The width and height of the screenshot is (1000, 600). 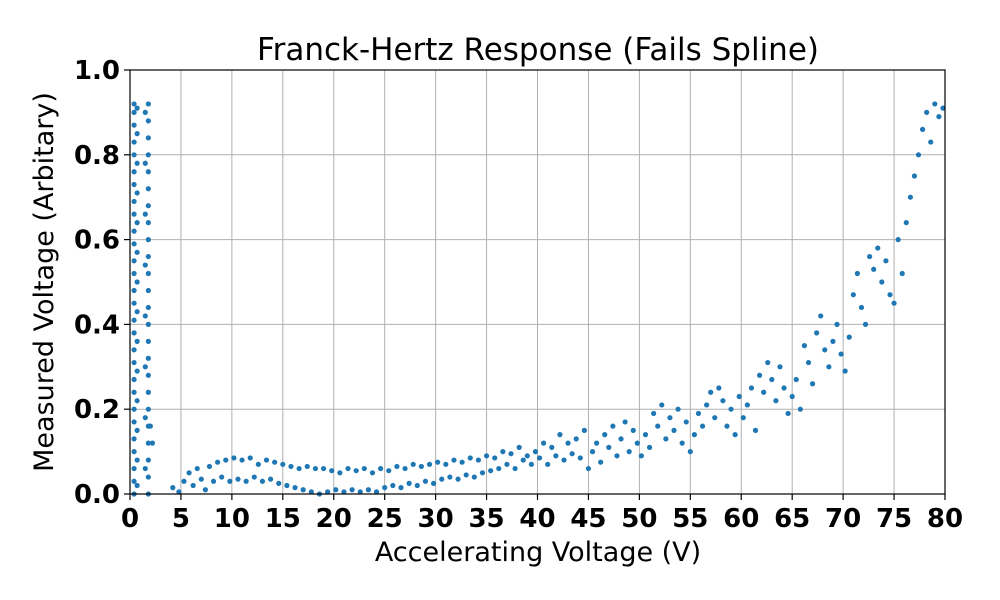 What do you see at coordinates (436, 519) in the screenshot?
I see `x-tick-label: 30` at bounding box center [436, 519].